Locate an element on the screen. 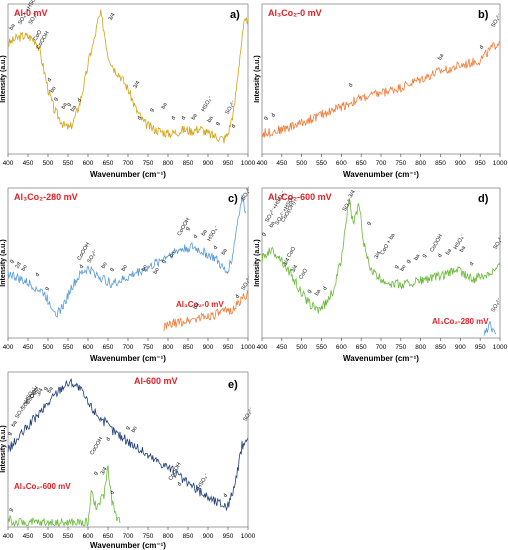 This screenshot has height=550, width=508. inset-label: Al₃Co₂-280 mV is located at coordinates (460, 321).